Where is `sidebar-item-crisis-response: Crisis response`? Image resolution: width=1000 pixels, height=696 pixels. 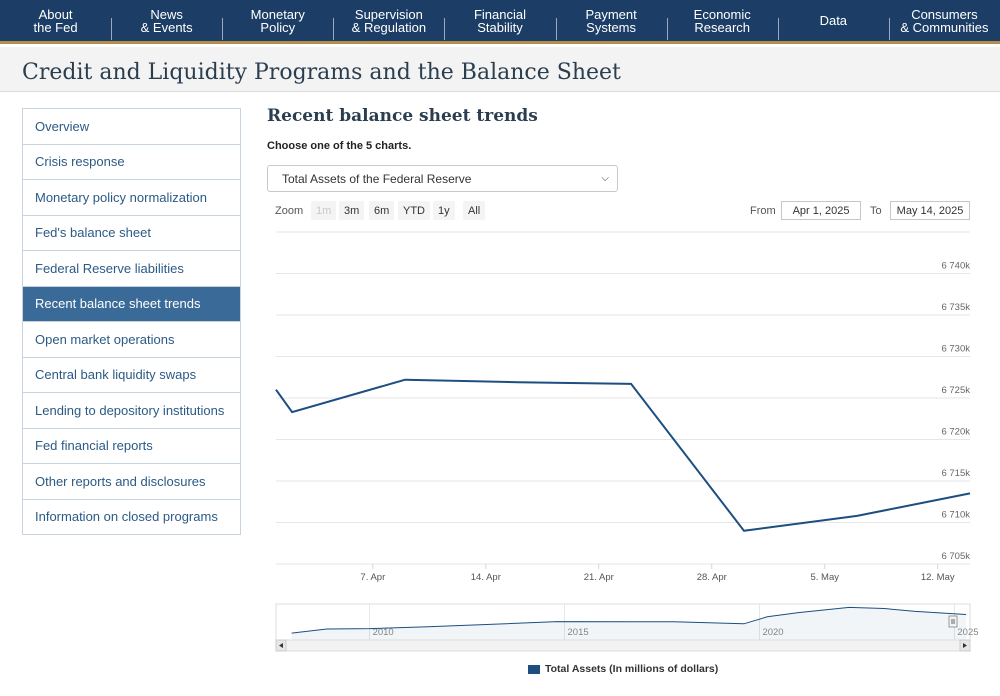
sidebar-item-crisis-response: Crisis response is located at coordinates (131, 162).